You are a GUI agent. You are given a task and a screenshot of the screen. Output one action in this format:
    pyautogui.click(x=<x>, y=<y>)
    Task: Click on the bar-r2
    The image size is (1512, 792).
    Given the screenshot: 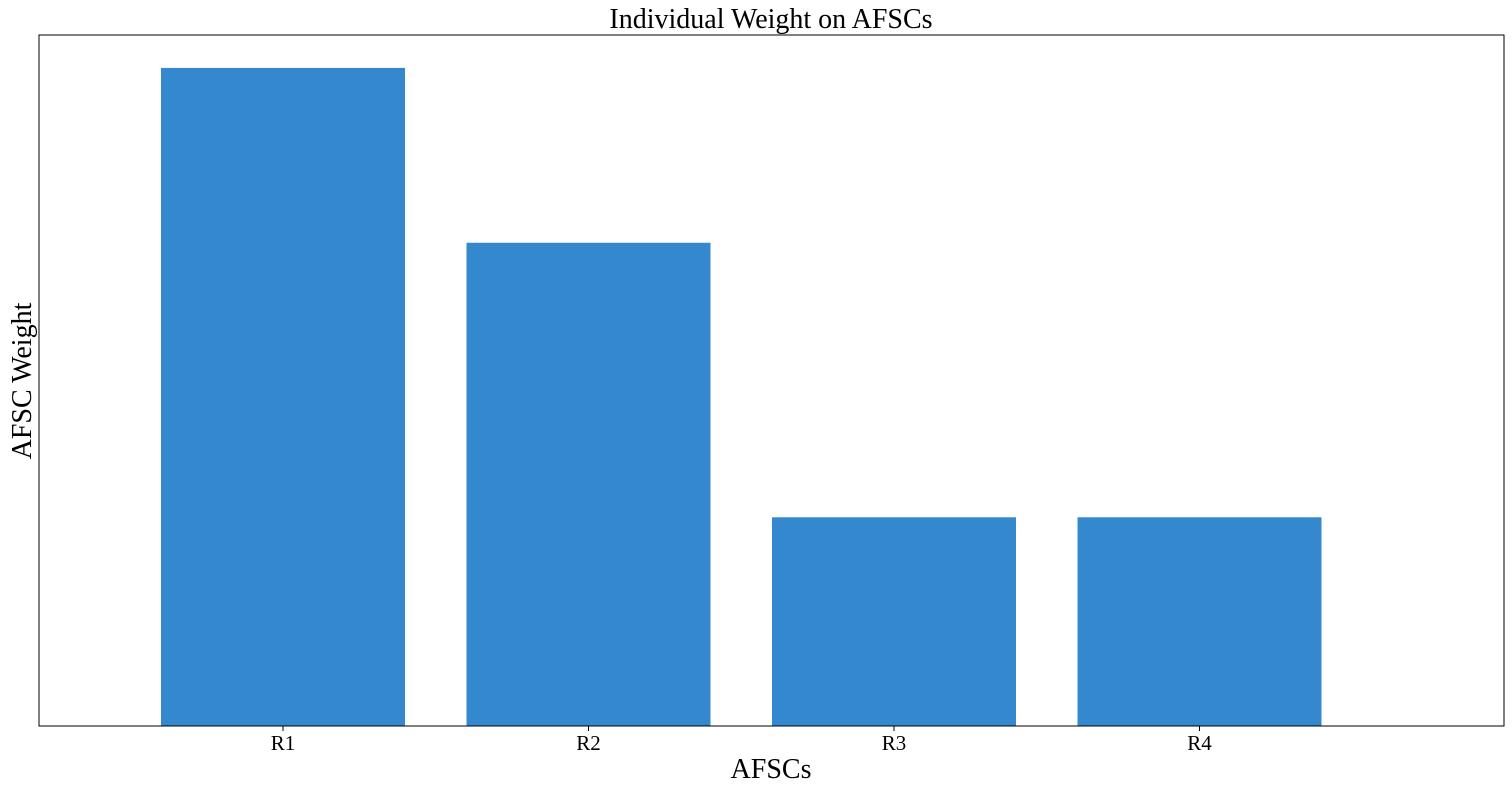 What is the action you would take?
    pyautogui.click(x=588, y=484)
    